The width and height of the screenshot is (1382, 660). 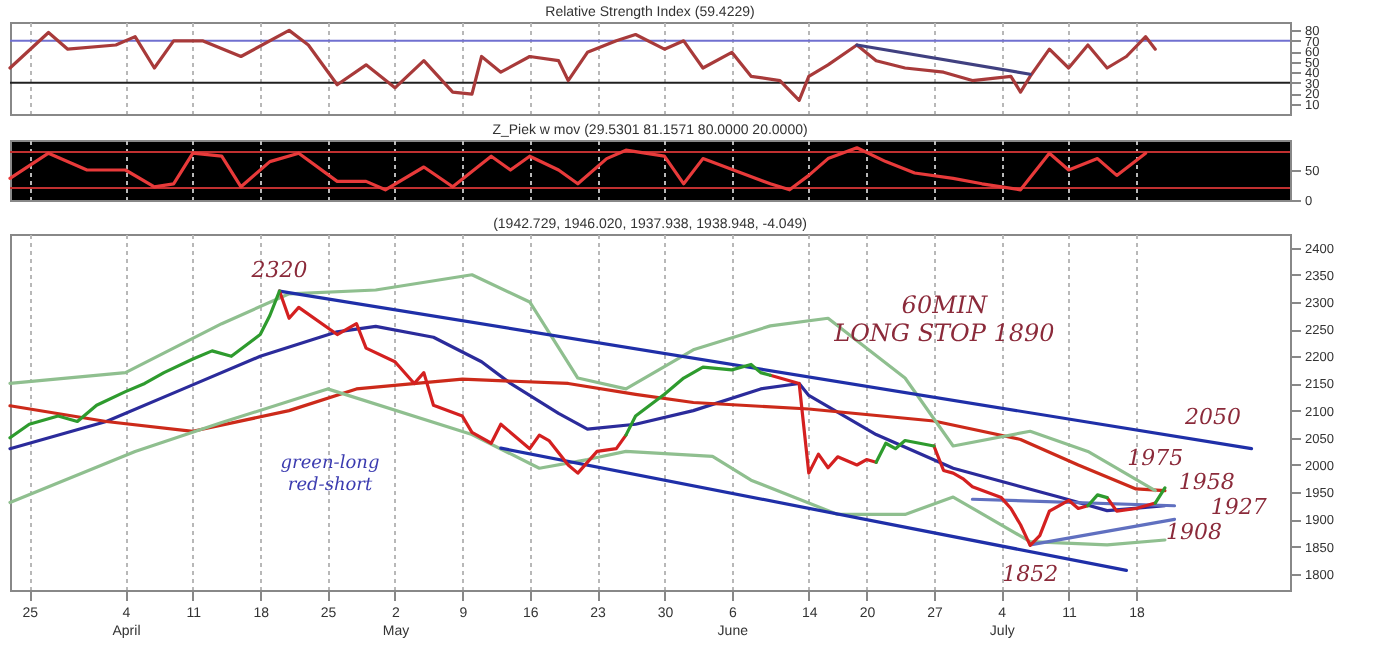 I want to click on annotation: green-long red-short, so click(x=330, y=474).